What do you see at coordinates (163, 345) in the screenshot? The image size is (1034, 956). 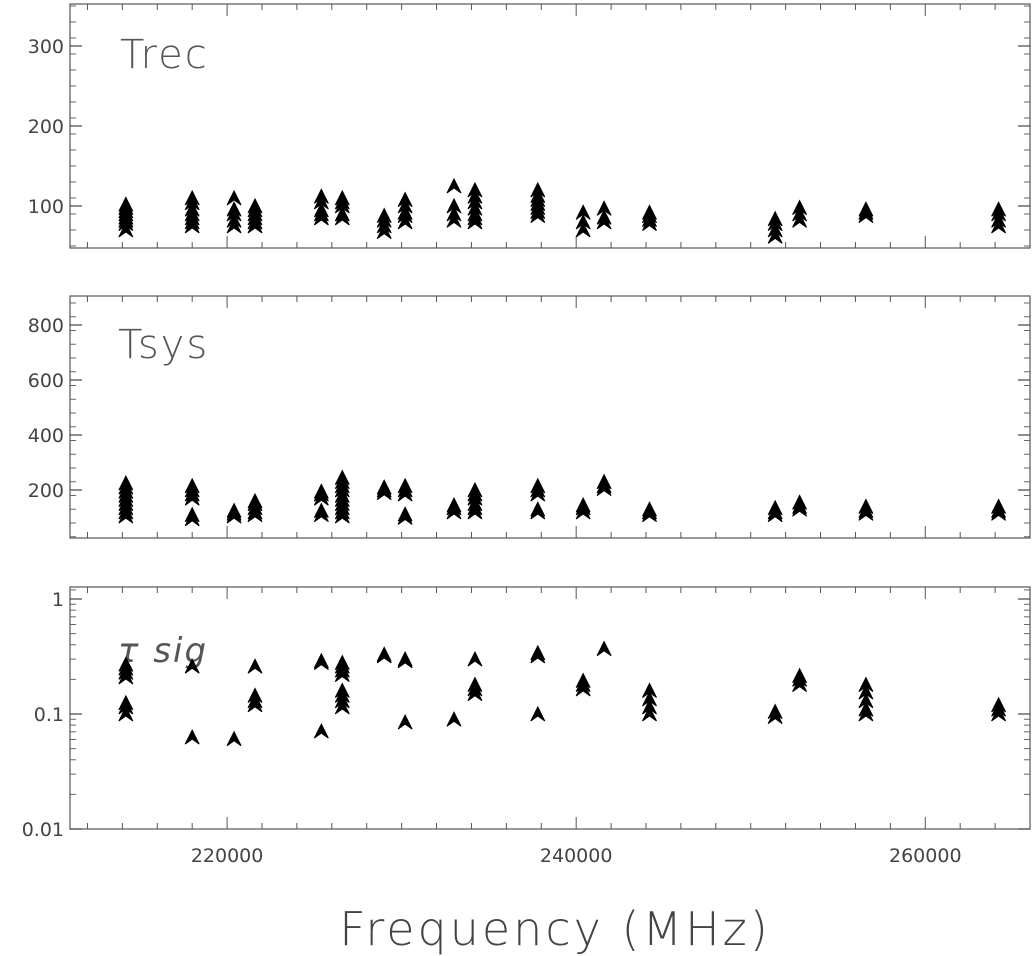 I see `panel-title: Tsys` at bounding box center [163, 345].